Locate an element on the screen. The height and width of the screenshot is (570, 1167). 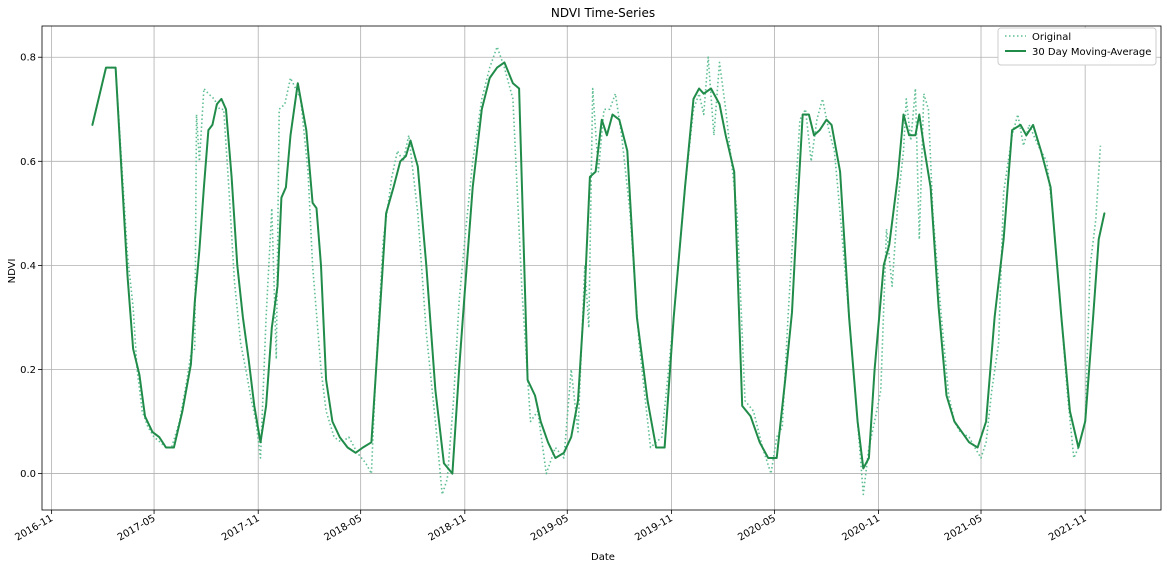
legend-label-moving-average: 30 Day Moving-Average is located at coordinates (1091, 52).